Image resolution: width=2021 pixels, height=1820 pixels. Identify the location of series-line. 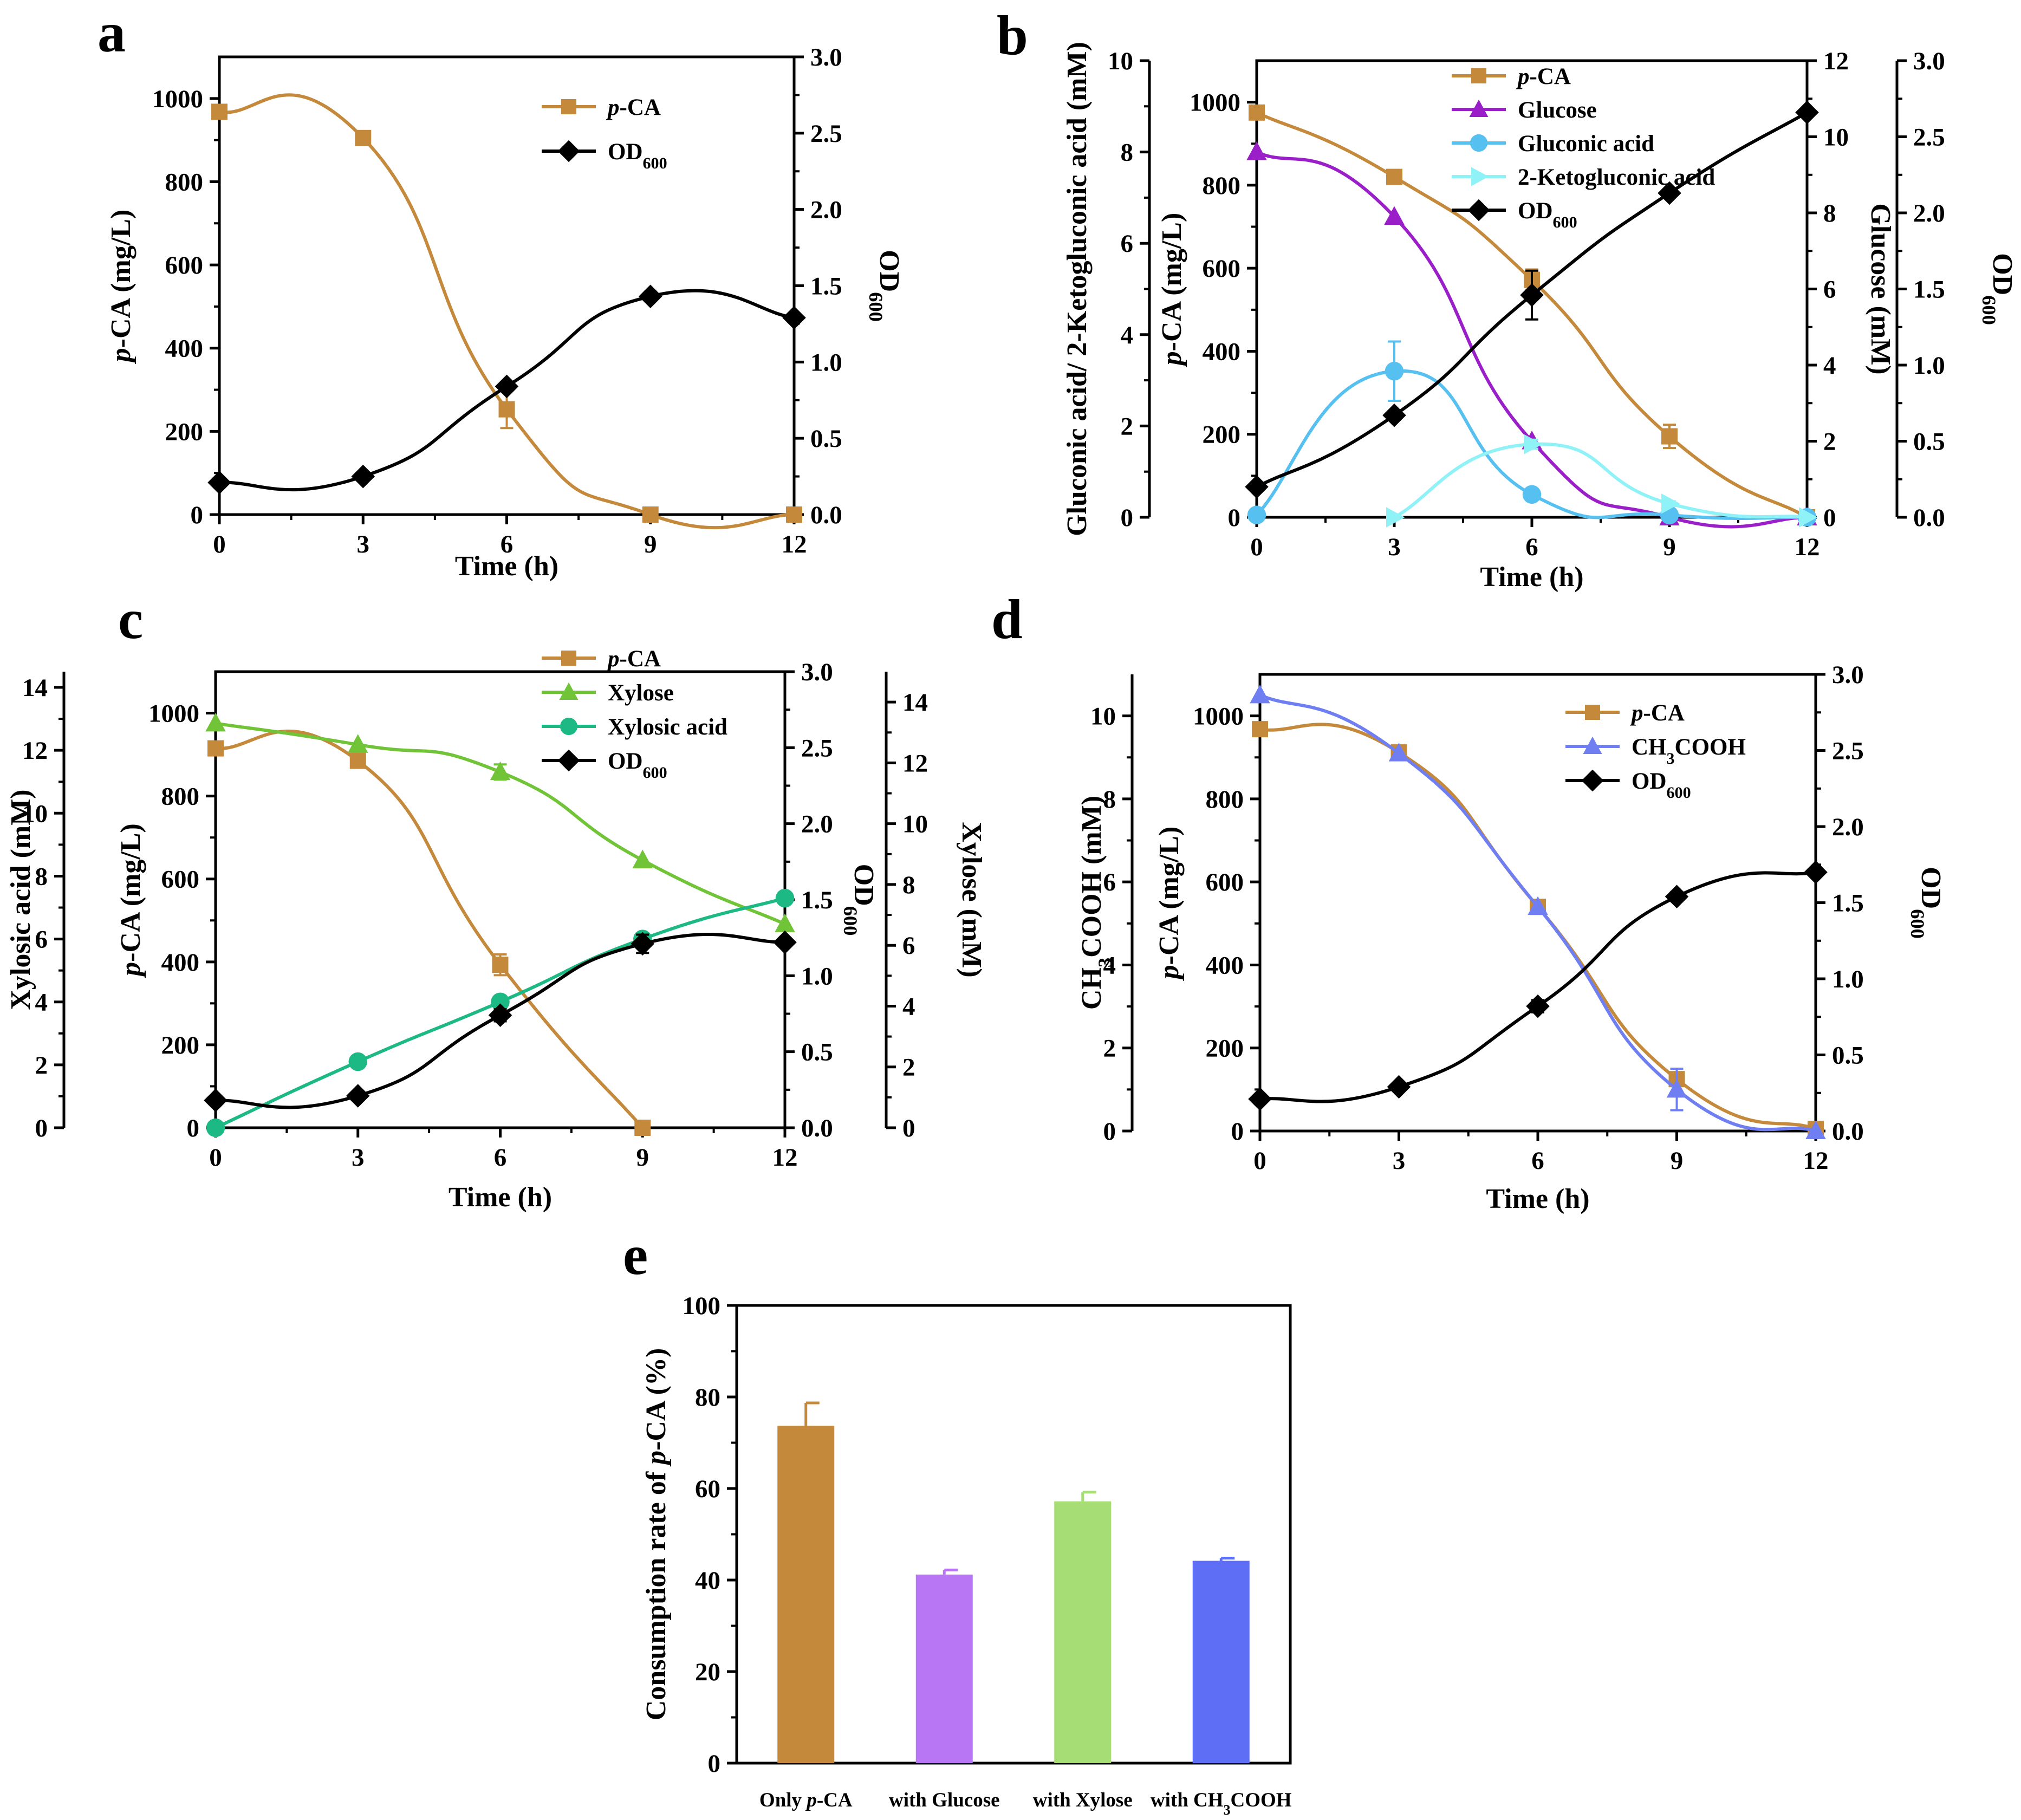
(1531, 445).